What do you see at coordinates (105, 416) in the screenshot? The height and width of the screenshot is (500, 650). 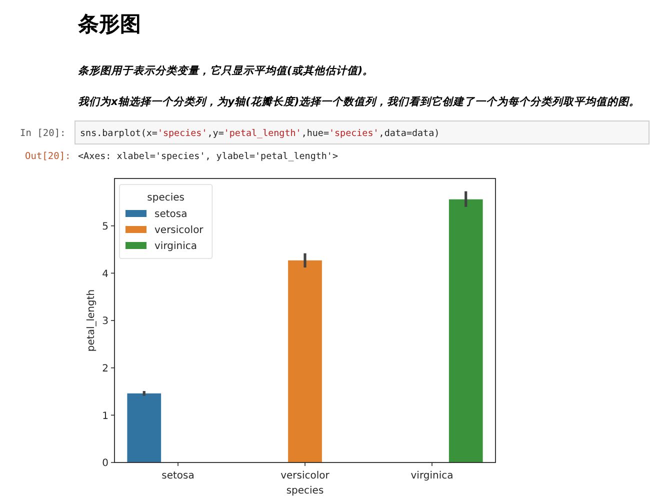 I see `y-tick-label: 1` at bounding box center [105, 416].